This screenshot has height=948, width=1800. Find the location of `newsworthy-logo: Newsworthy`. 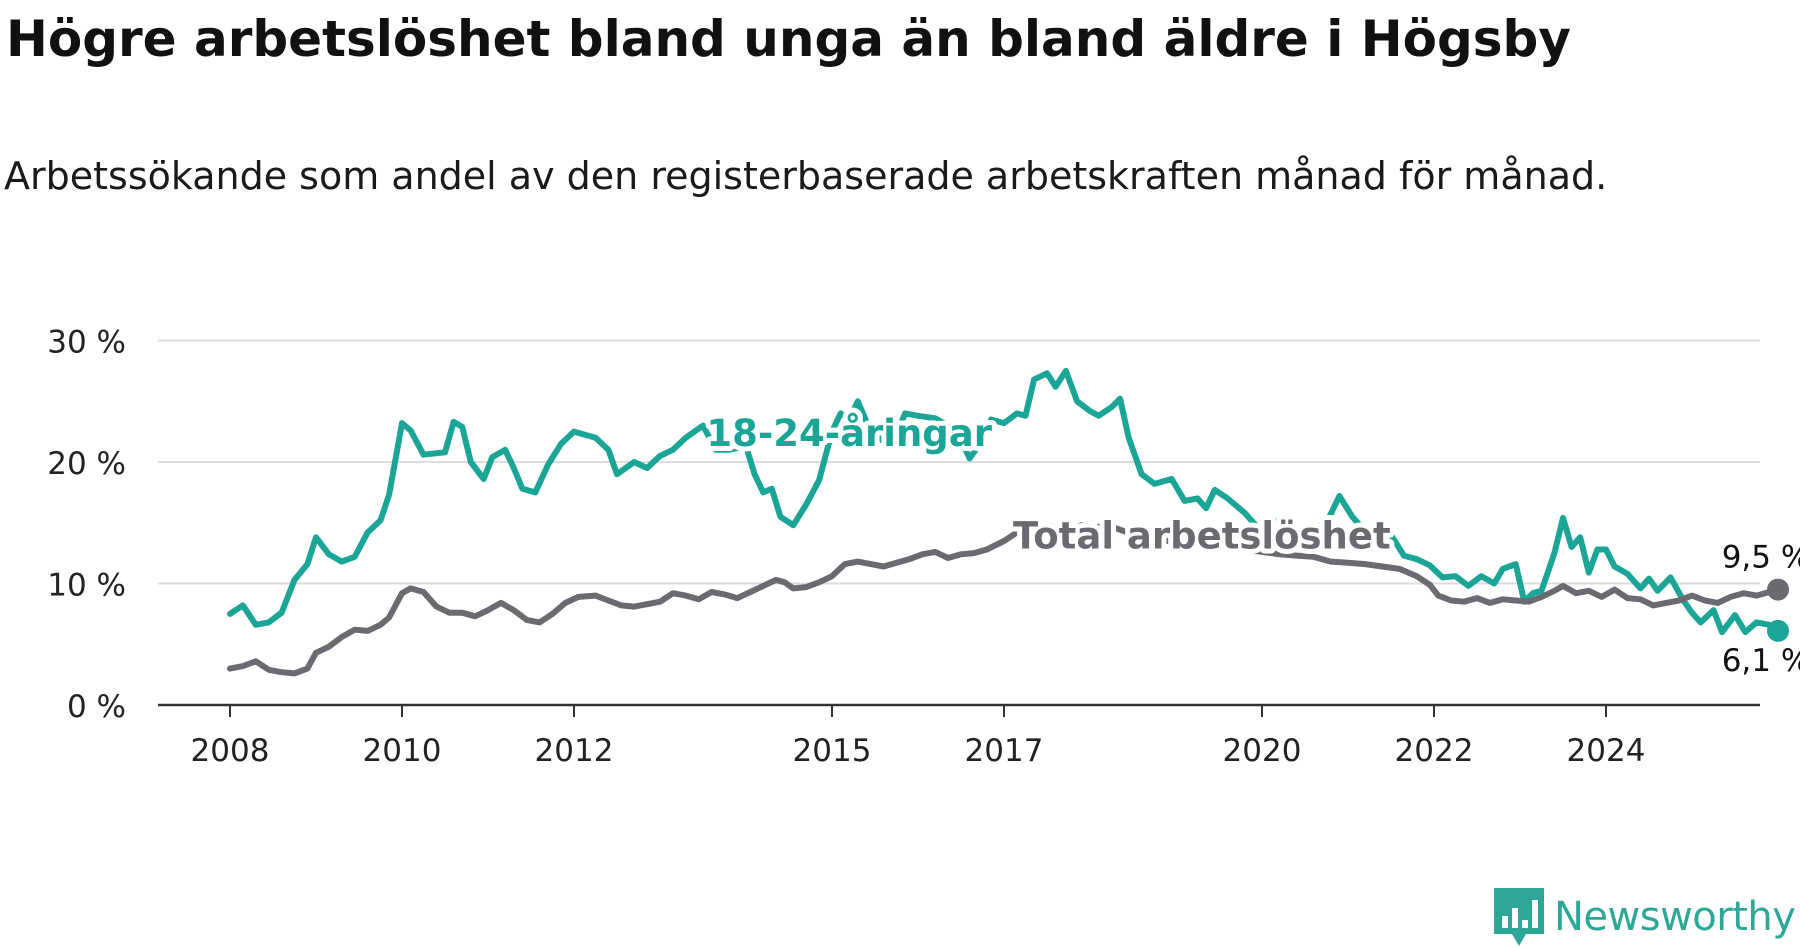

newsworthy-logo: Newsworthy is located at coordinates (1645, 917).